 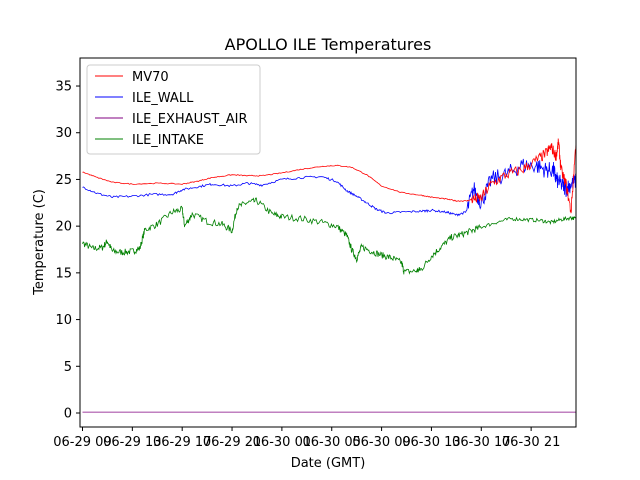 What do you see at coordinates (63, 227) in the screenshot?
I see `y-tick-label: 20` at bounding box center [63, 227].